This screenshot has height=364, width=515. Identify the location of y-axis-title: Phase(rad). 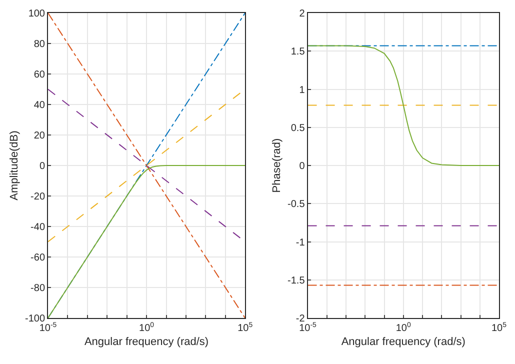
(277, 165).